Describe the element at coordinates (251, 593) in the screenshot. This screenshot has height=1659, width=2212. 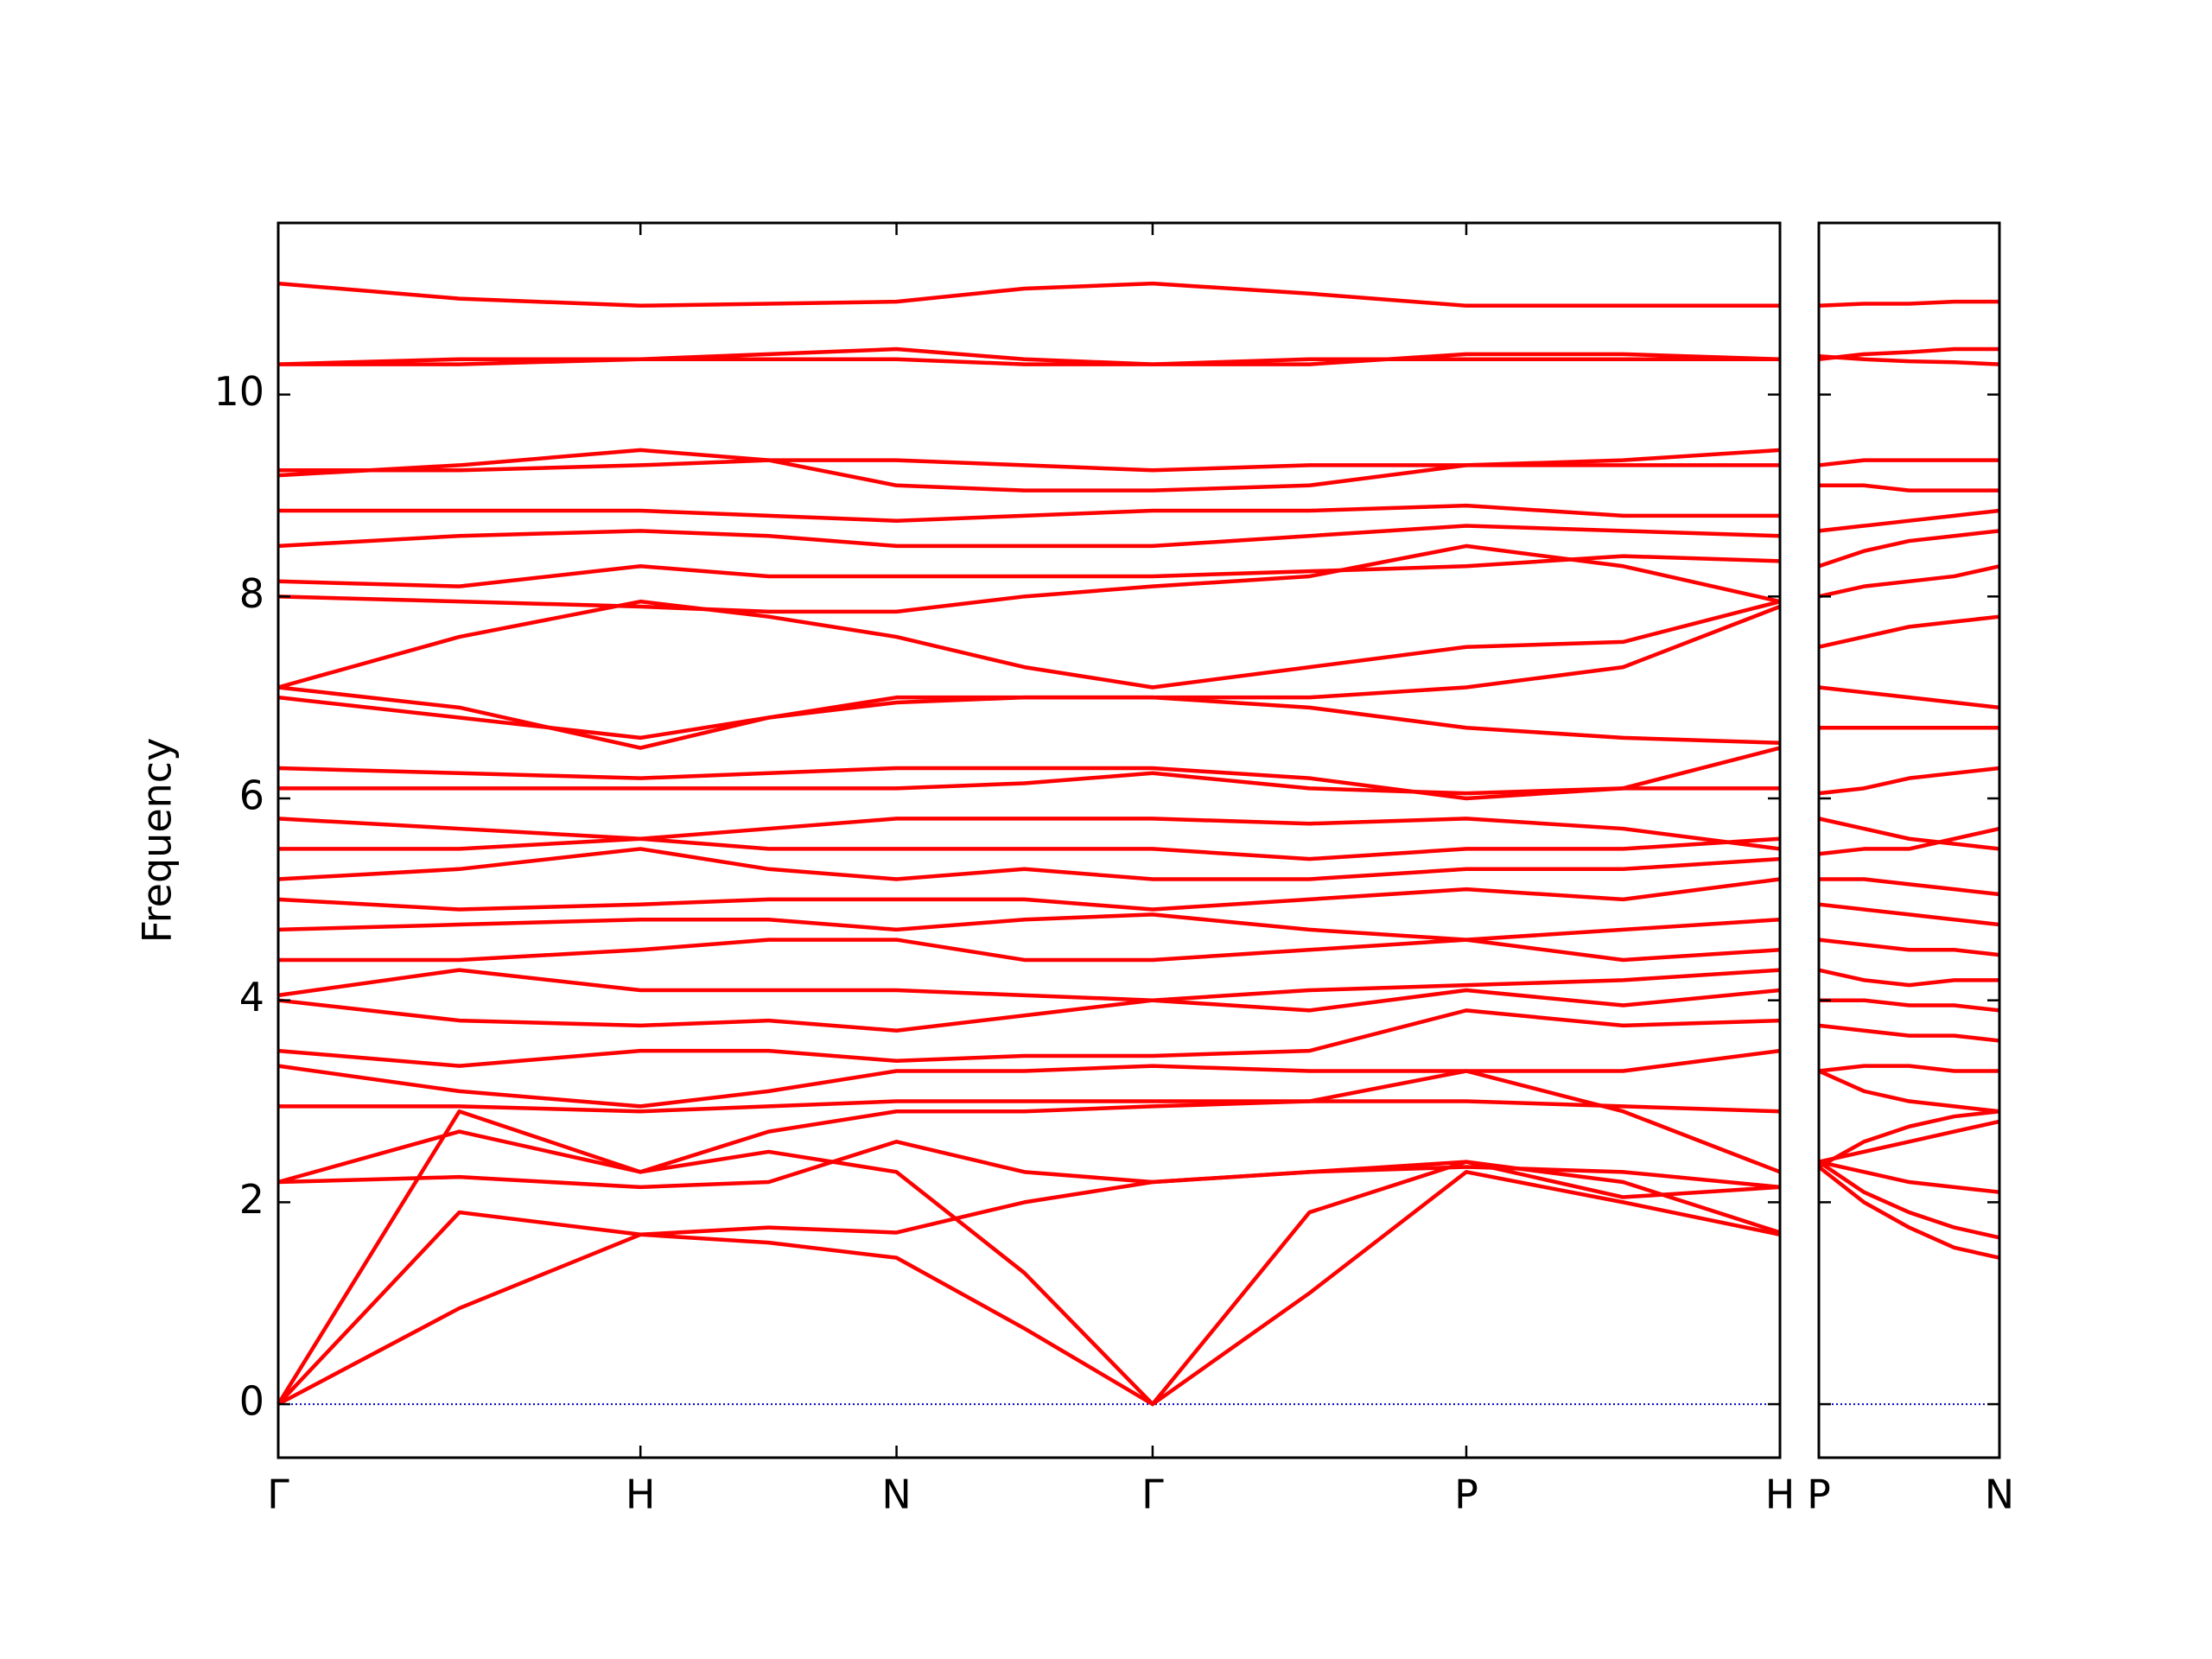
I see `y-tick-label: 8` at that location.